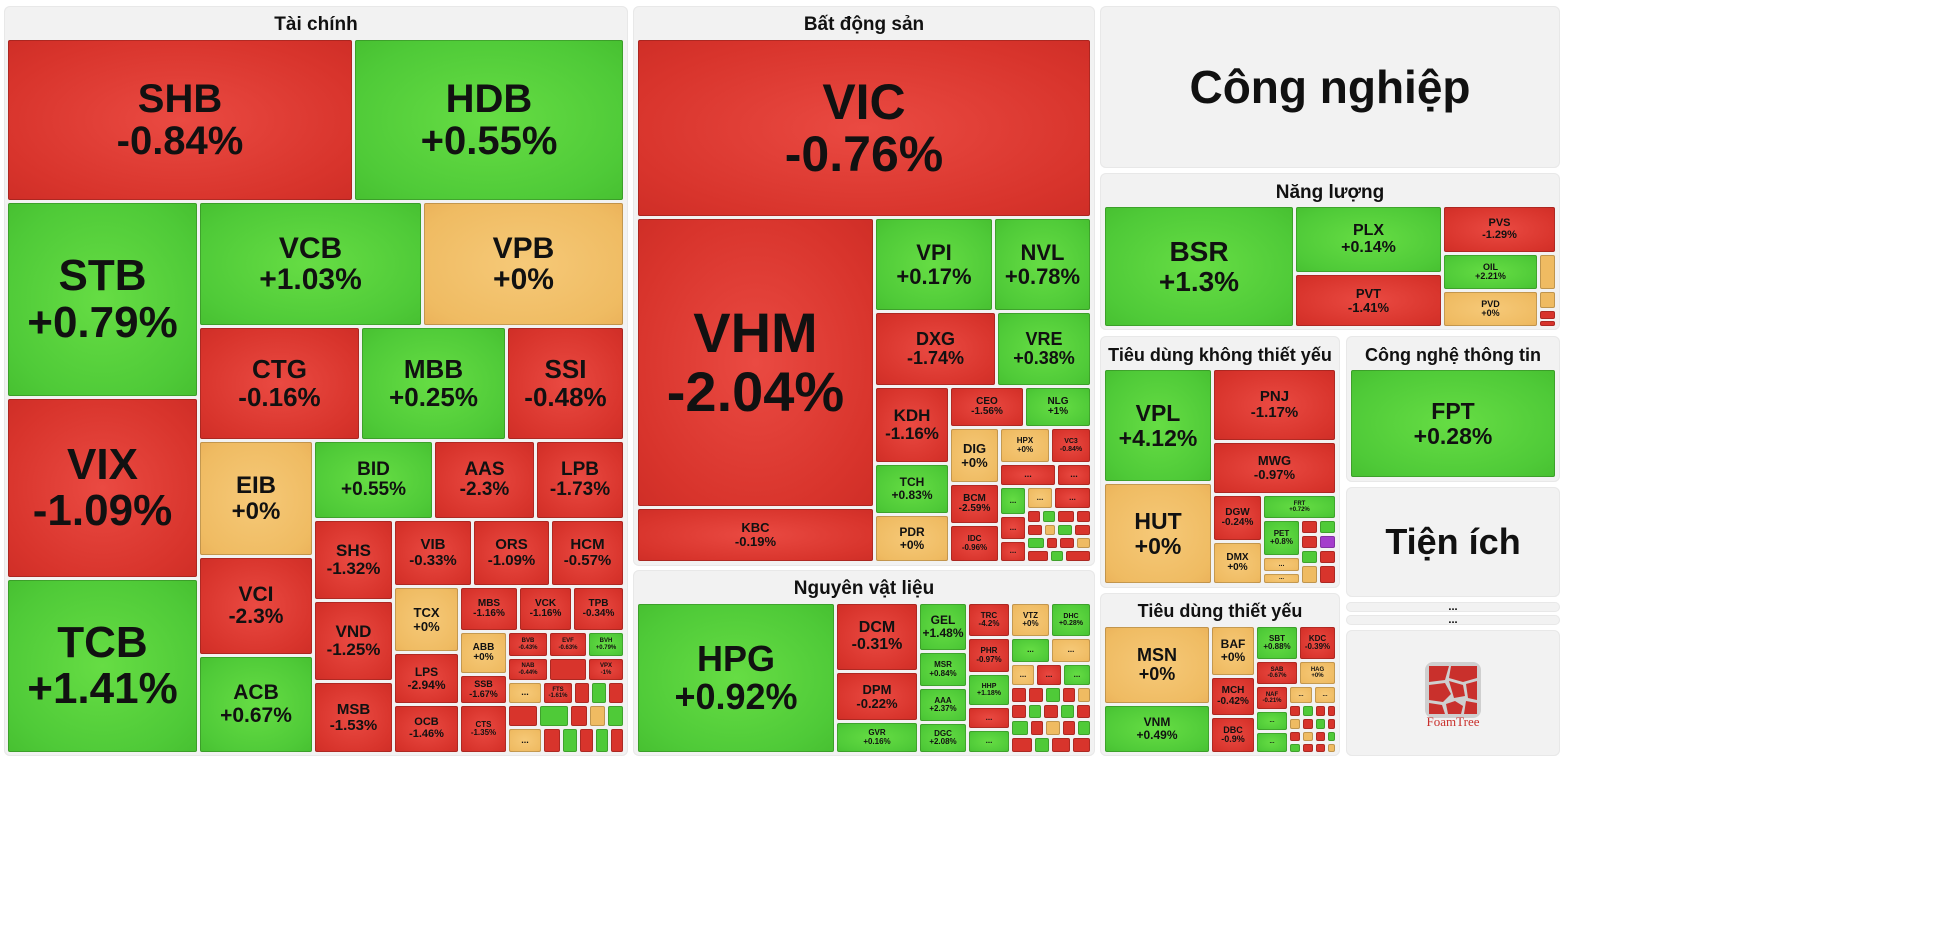  Describe the element at coordinates (943, 669) in the screenshot. I see `stock-tile-msr: MSR +0.84%` at that location.